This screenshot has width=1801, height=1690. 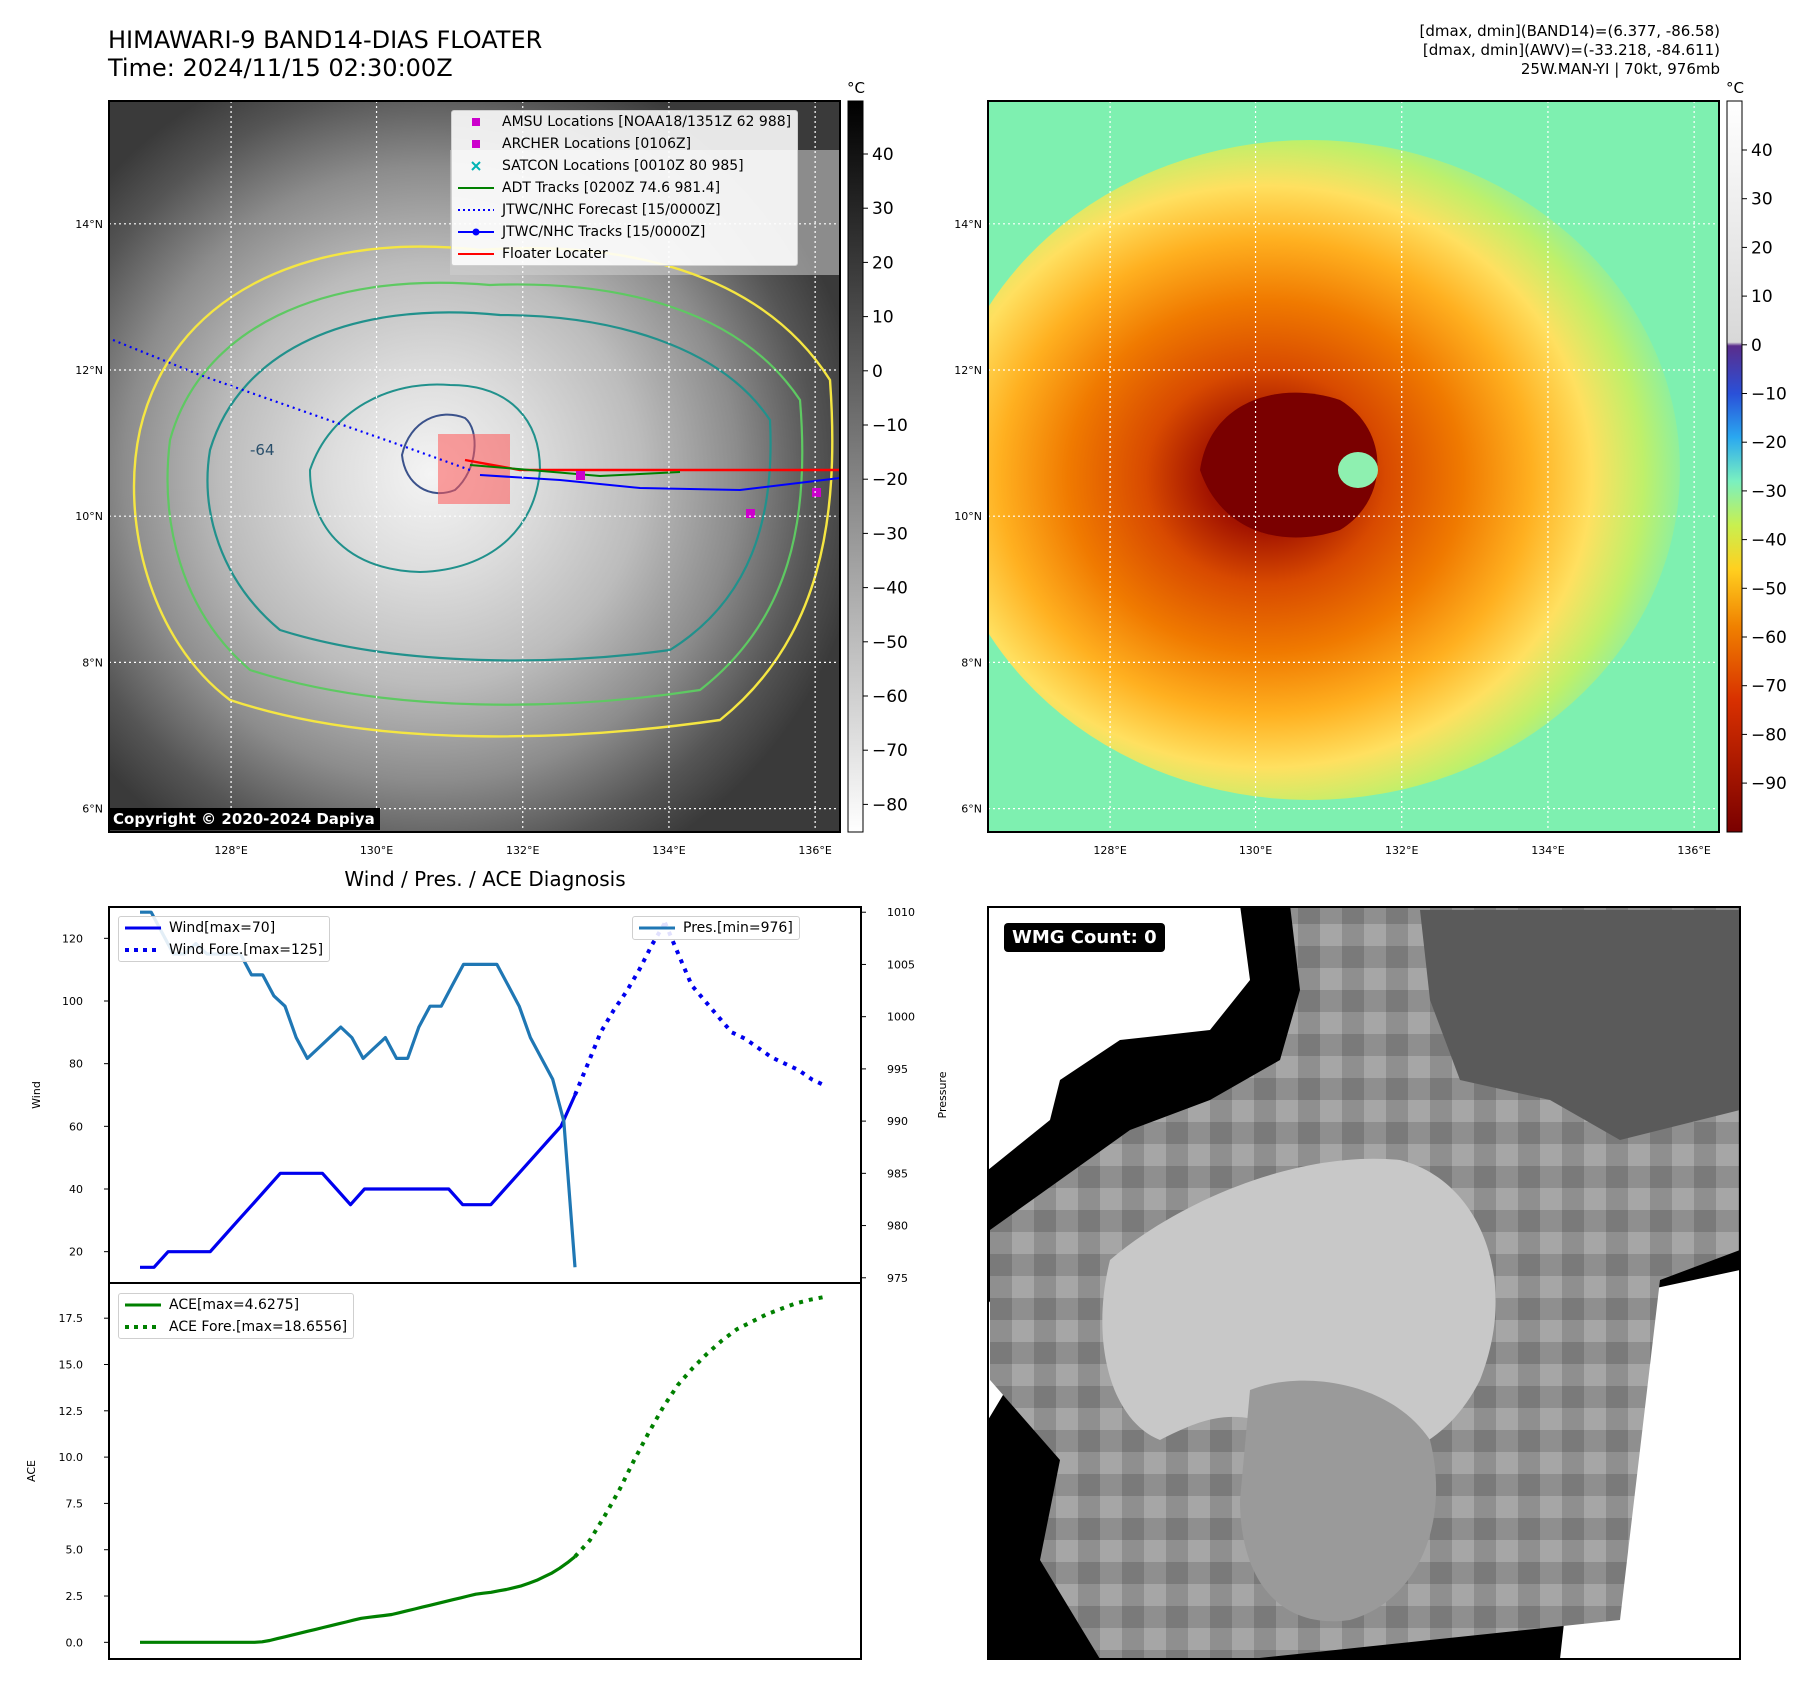 What do you see at coordinates (75, 1503) in the screenshot?
I see `ace-tick-label: 7.5` at bounding box center [75, 1503].